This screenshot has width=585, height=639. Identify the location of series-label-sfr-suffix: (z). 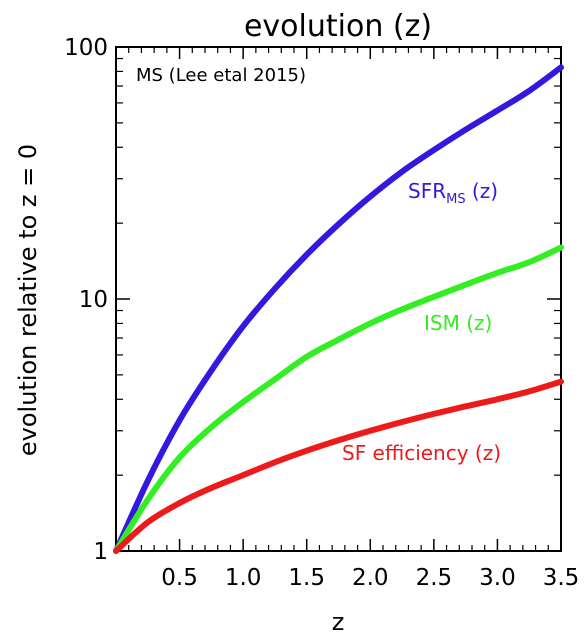
(482, 191).